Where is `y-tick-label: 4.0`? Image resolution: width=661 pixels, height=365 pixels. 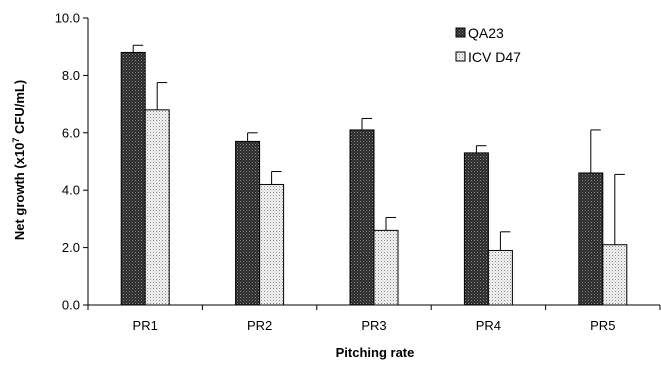 y-tick-label: 4.0 is located at coordinates (71, 190).